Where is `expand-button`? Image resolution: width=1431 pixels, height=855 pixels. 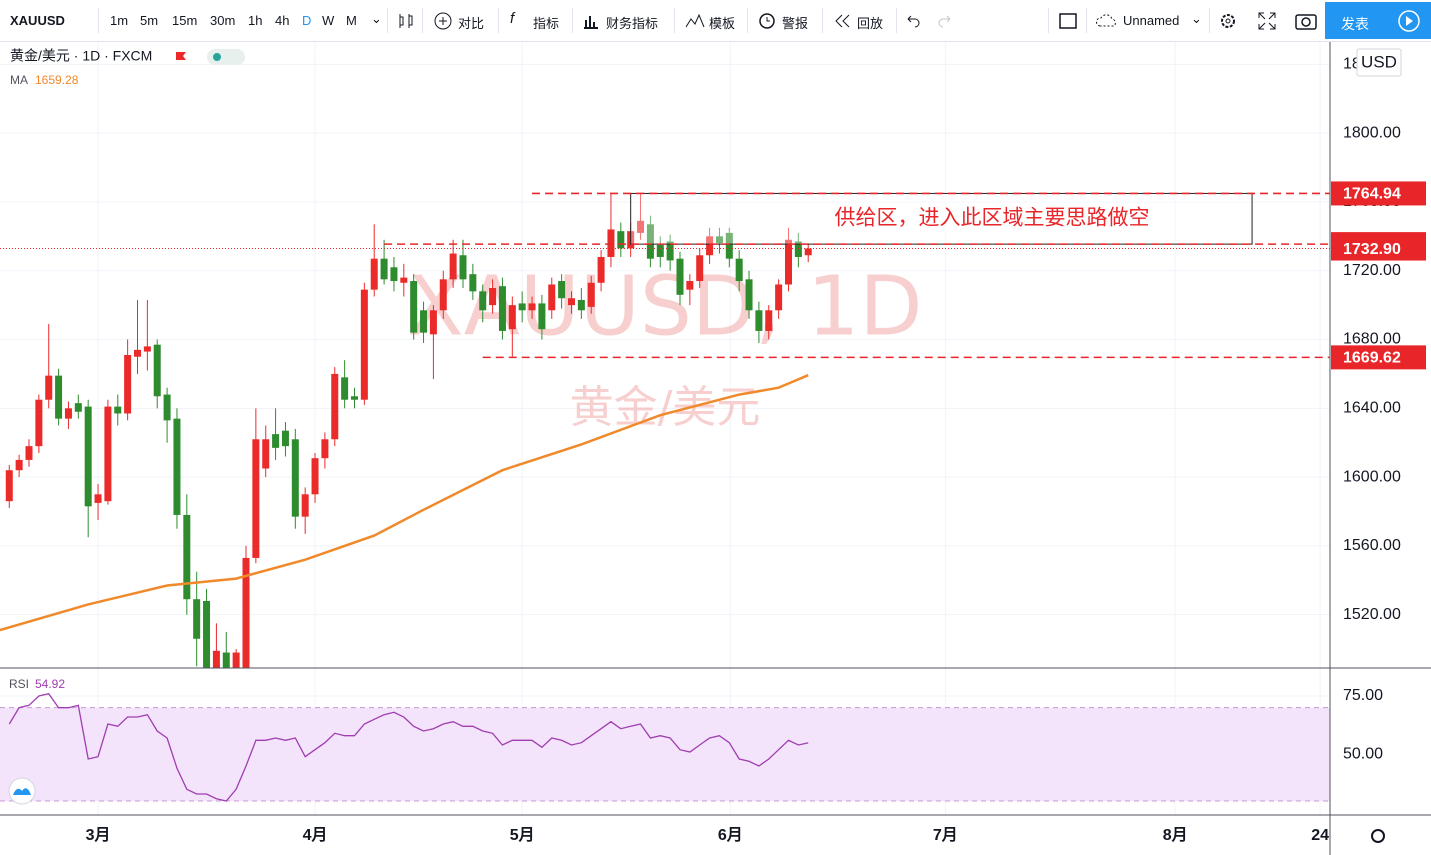 expand-button is located at coordinates (1267, 21).